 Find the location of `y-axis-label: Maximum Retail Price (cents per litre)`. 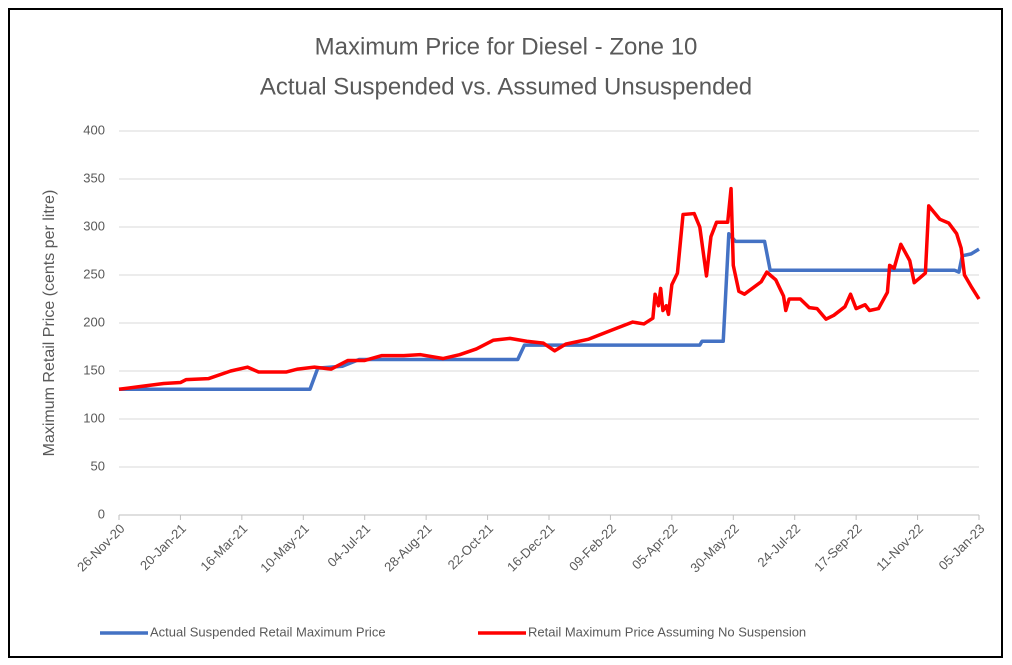

y-axis-label: Maximum Retail Price (cents per litre) is located at coordinates (49, 323).